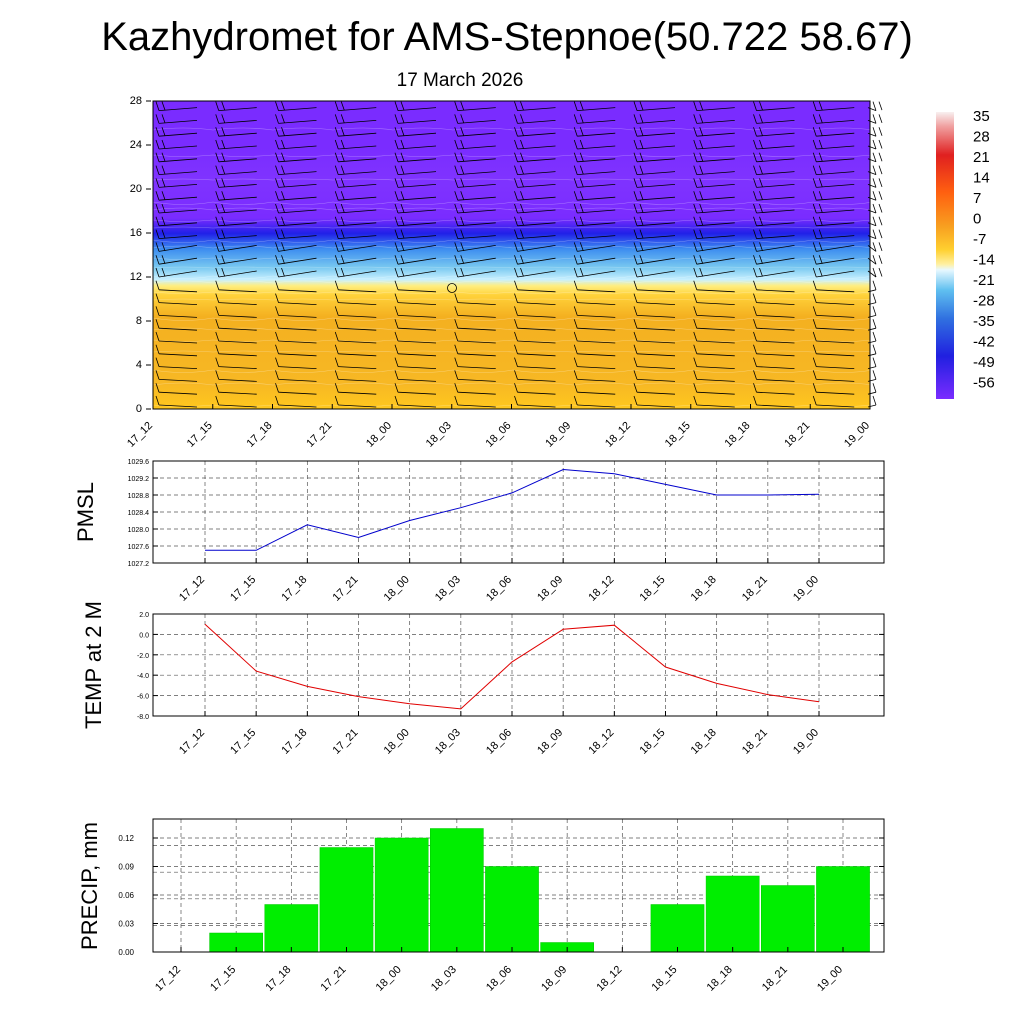  Describe the element at coordinates (294, 589) in the screenshot. I see `pmsl-x-tick-label: 17_18` at that location.